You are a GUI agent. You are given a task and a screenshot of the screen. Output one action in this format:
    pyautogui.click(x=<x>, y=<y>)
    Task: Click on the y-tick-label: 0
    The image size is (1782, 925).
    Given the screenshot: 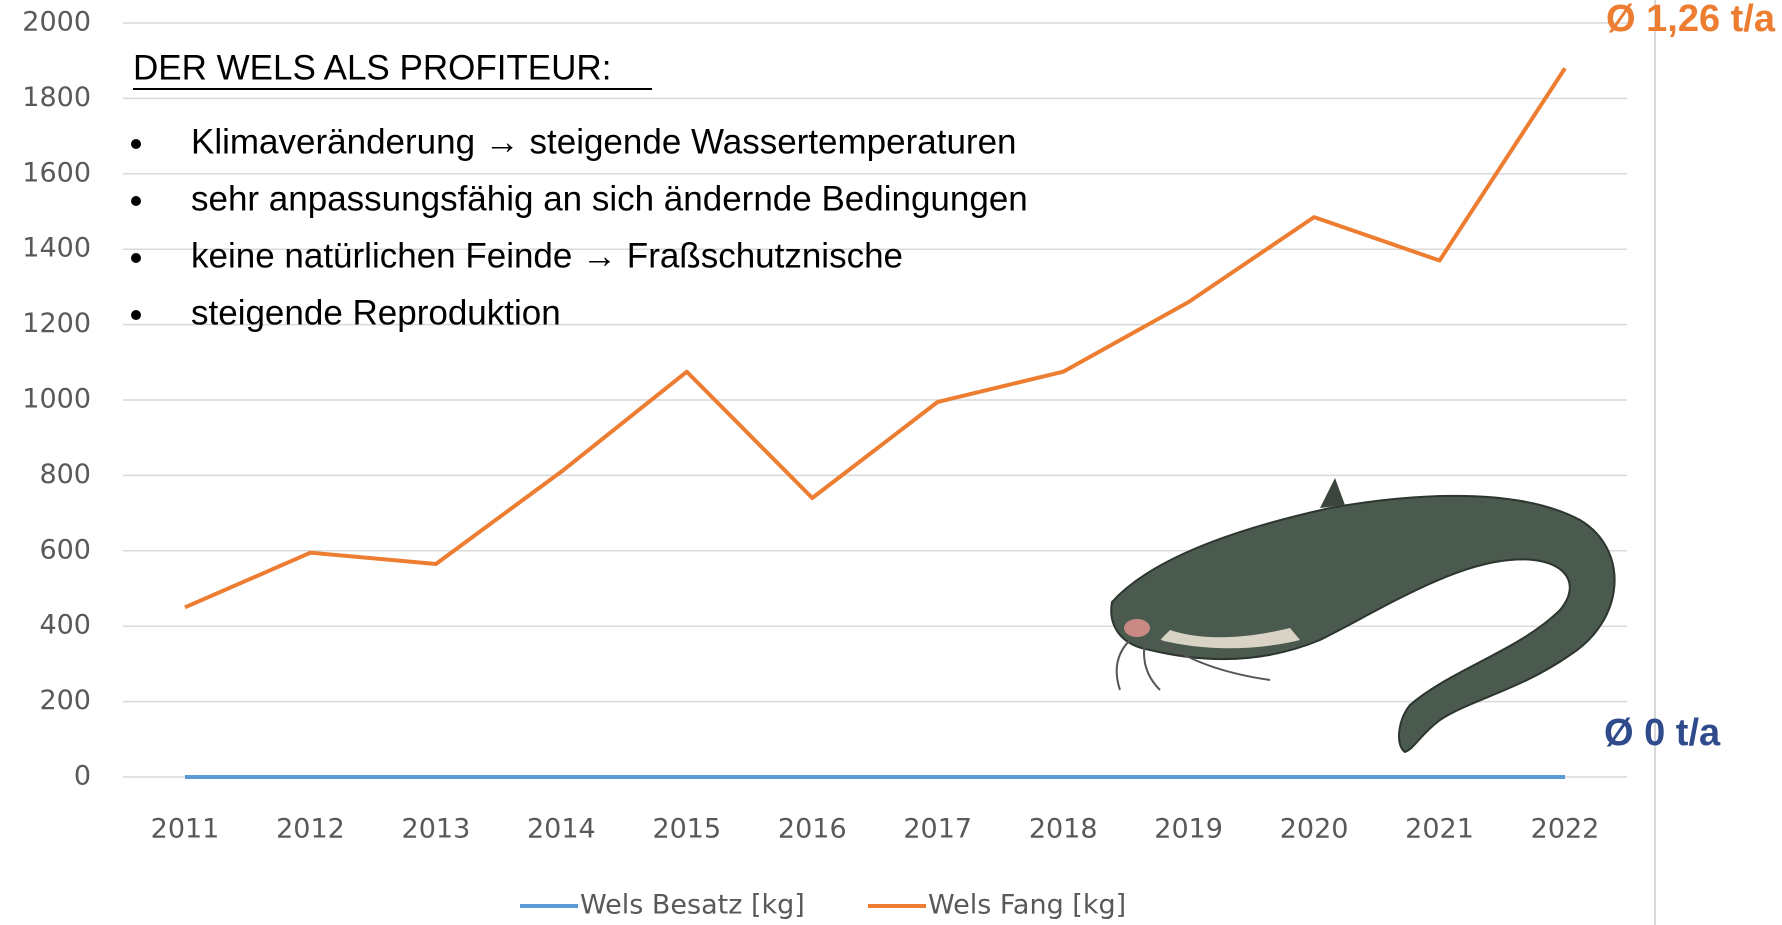 What is the action you would take?
    pyautogui.click(x=82, y=776)
    